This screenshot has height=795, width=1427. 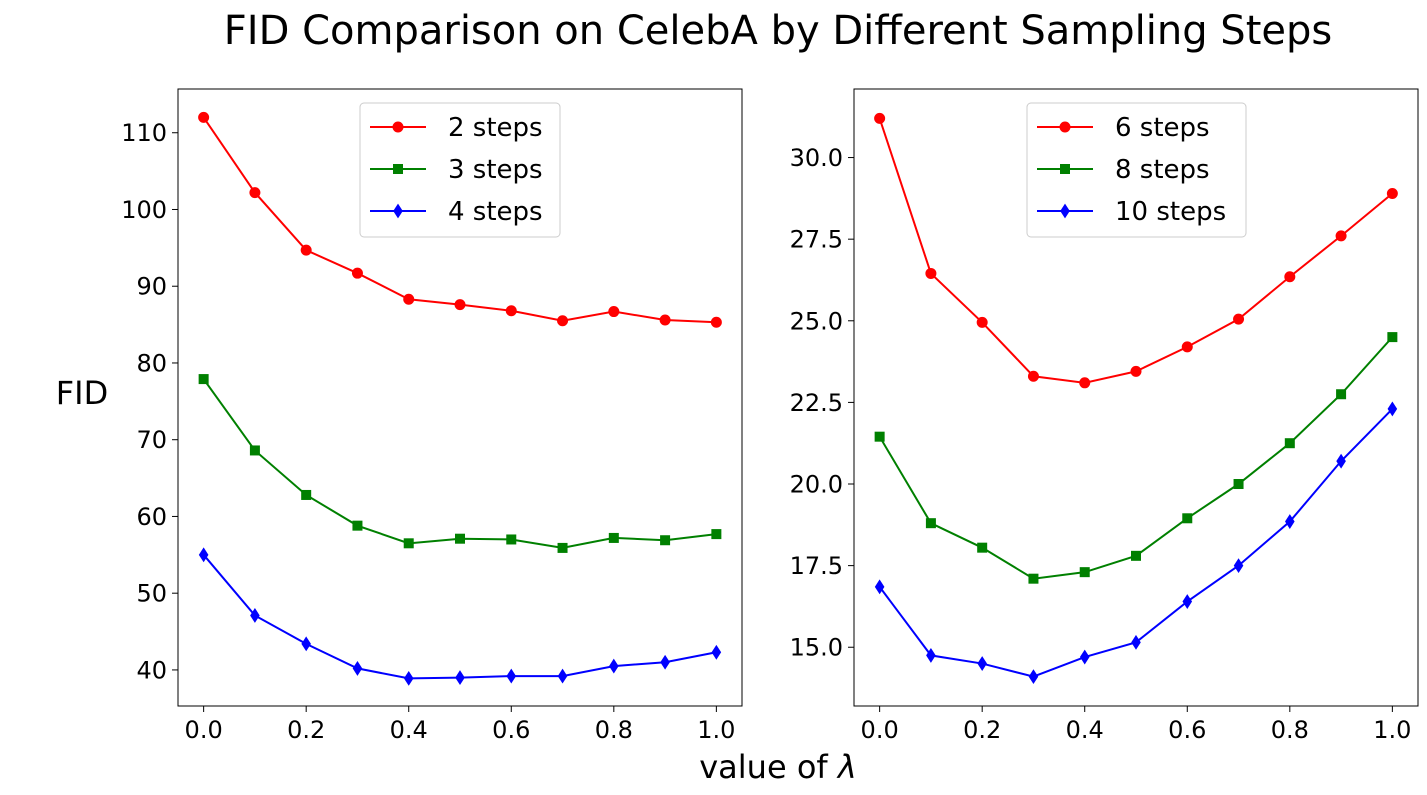 I want to click on y-tick-label: 110, so click(x=144, y=133).